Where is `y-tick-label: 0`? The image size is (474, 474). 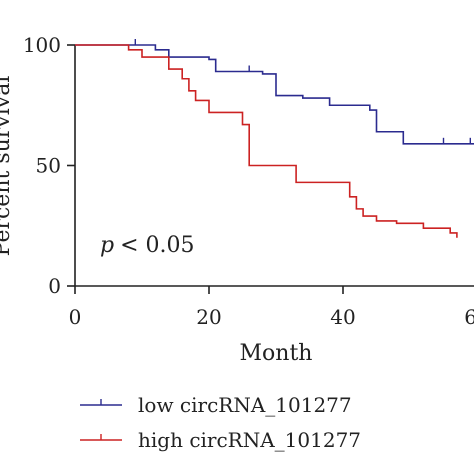 y-tick-label: 0 is located at coordinates (54, 286).